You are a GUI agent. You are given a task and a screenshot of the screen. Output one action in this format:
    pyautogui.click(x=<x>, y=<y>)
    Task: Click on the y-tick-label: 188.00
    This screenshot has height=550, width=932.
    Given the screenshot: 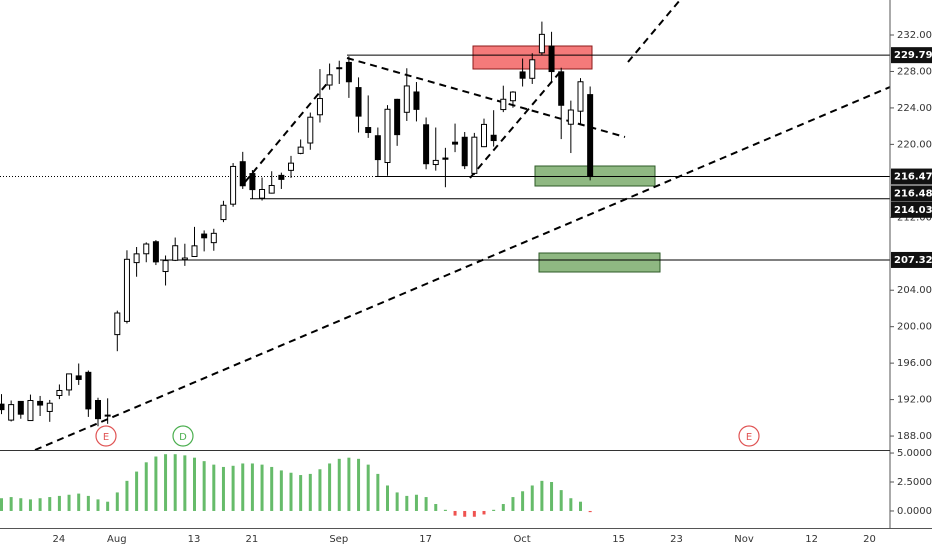 What is the action you would take?
    pyautogui.click(x=914, y=436)
    